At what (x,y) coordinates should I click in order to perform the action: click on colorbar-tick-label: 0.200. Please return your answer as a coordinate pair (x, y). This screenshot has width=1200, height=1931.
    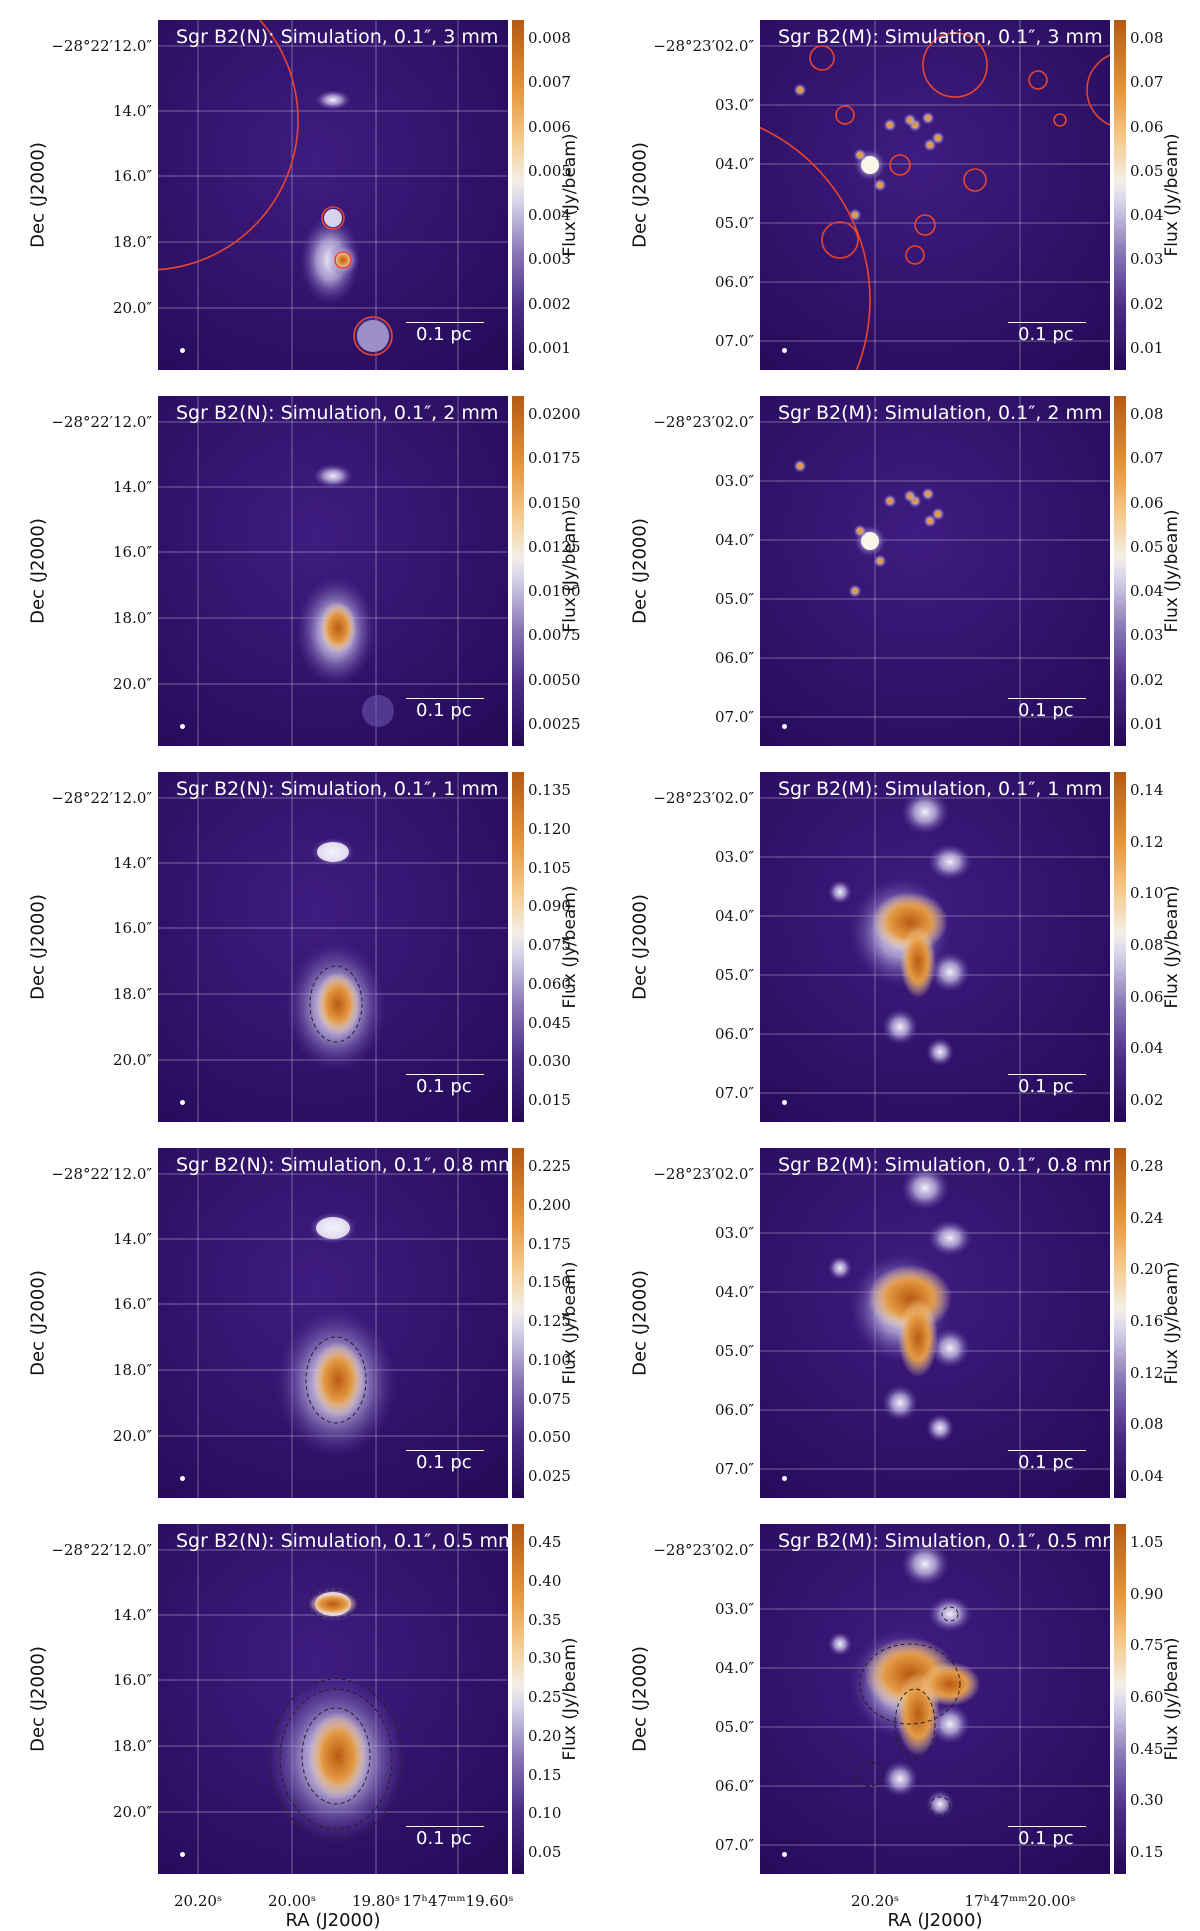
    Looking at the image, I should click on (549, 1204).